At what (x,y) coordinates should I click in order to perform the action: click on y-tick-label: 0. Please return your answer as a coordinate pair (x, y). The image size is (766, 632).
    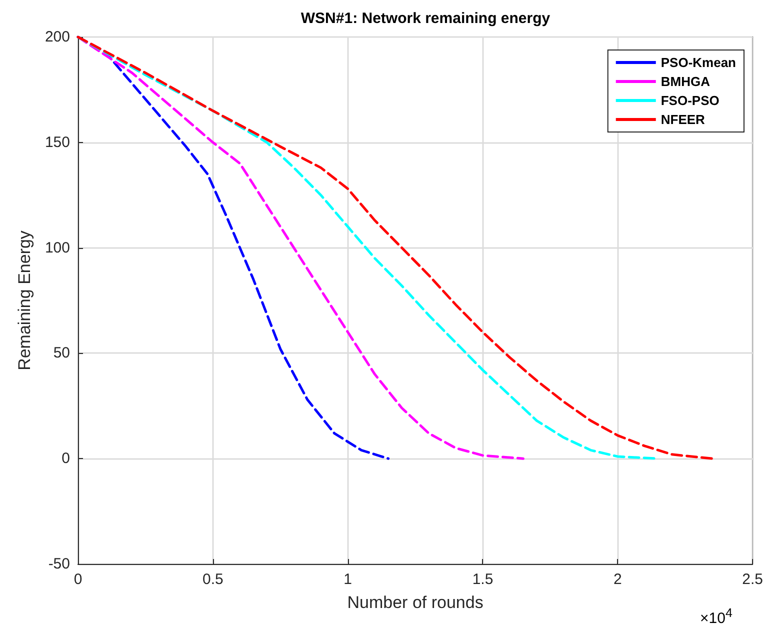
    Looking at the image, I should click on (66, 459).